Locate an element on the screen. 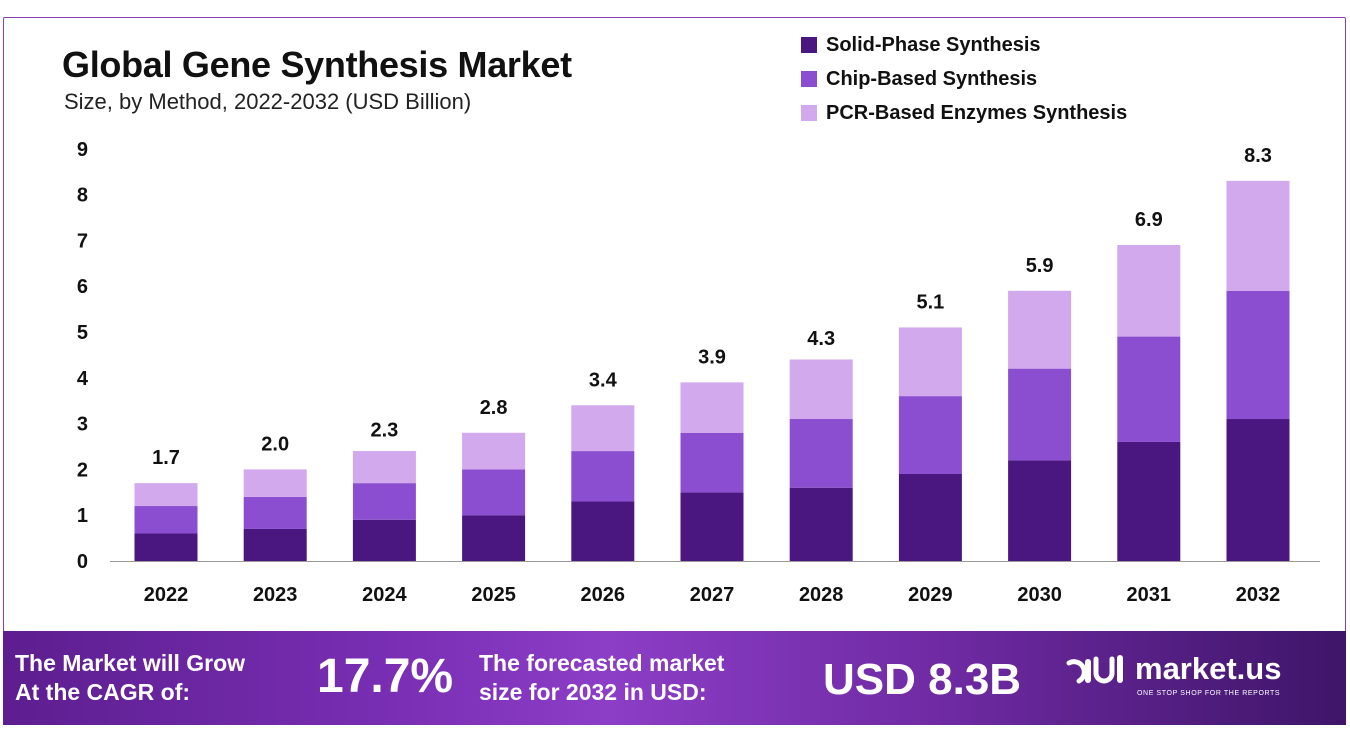 The image size is (1350, 741). x-tick-label: 2032 is located at coordinates (1258, 595).